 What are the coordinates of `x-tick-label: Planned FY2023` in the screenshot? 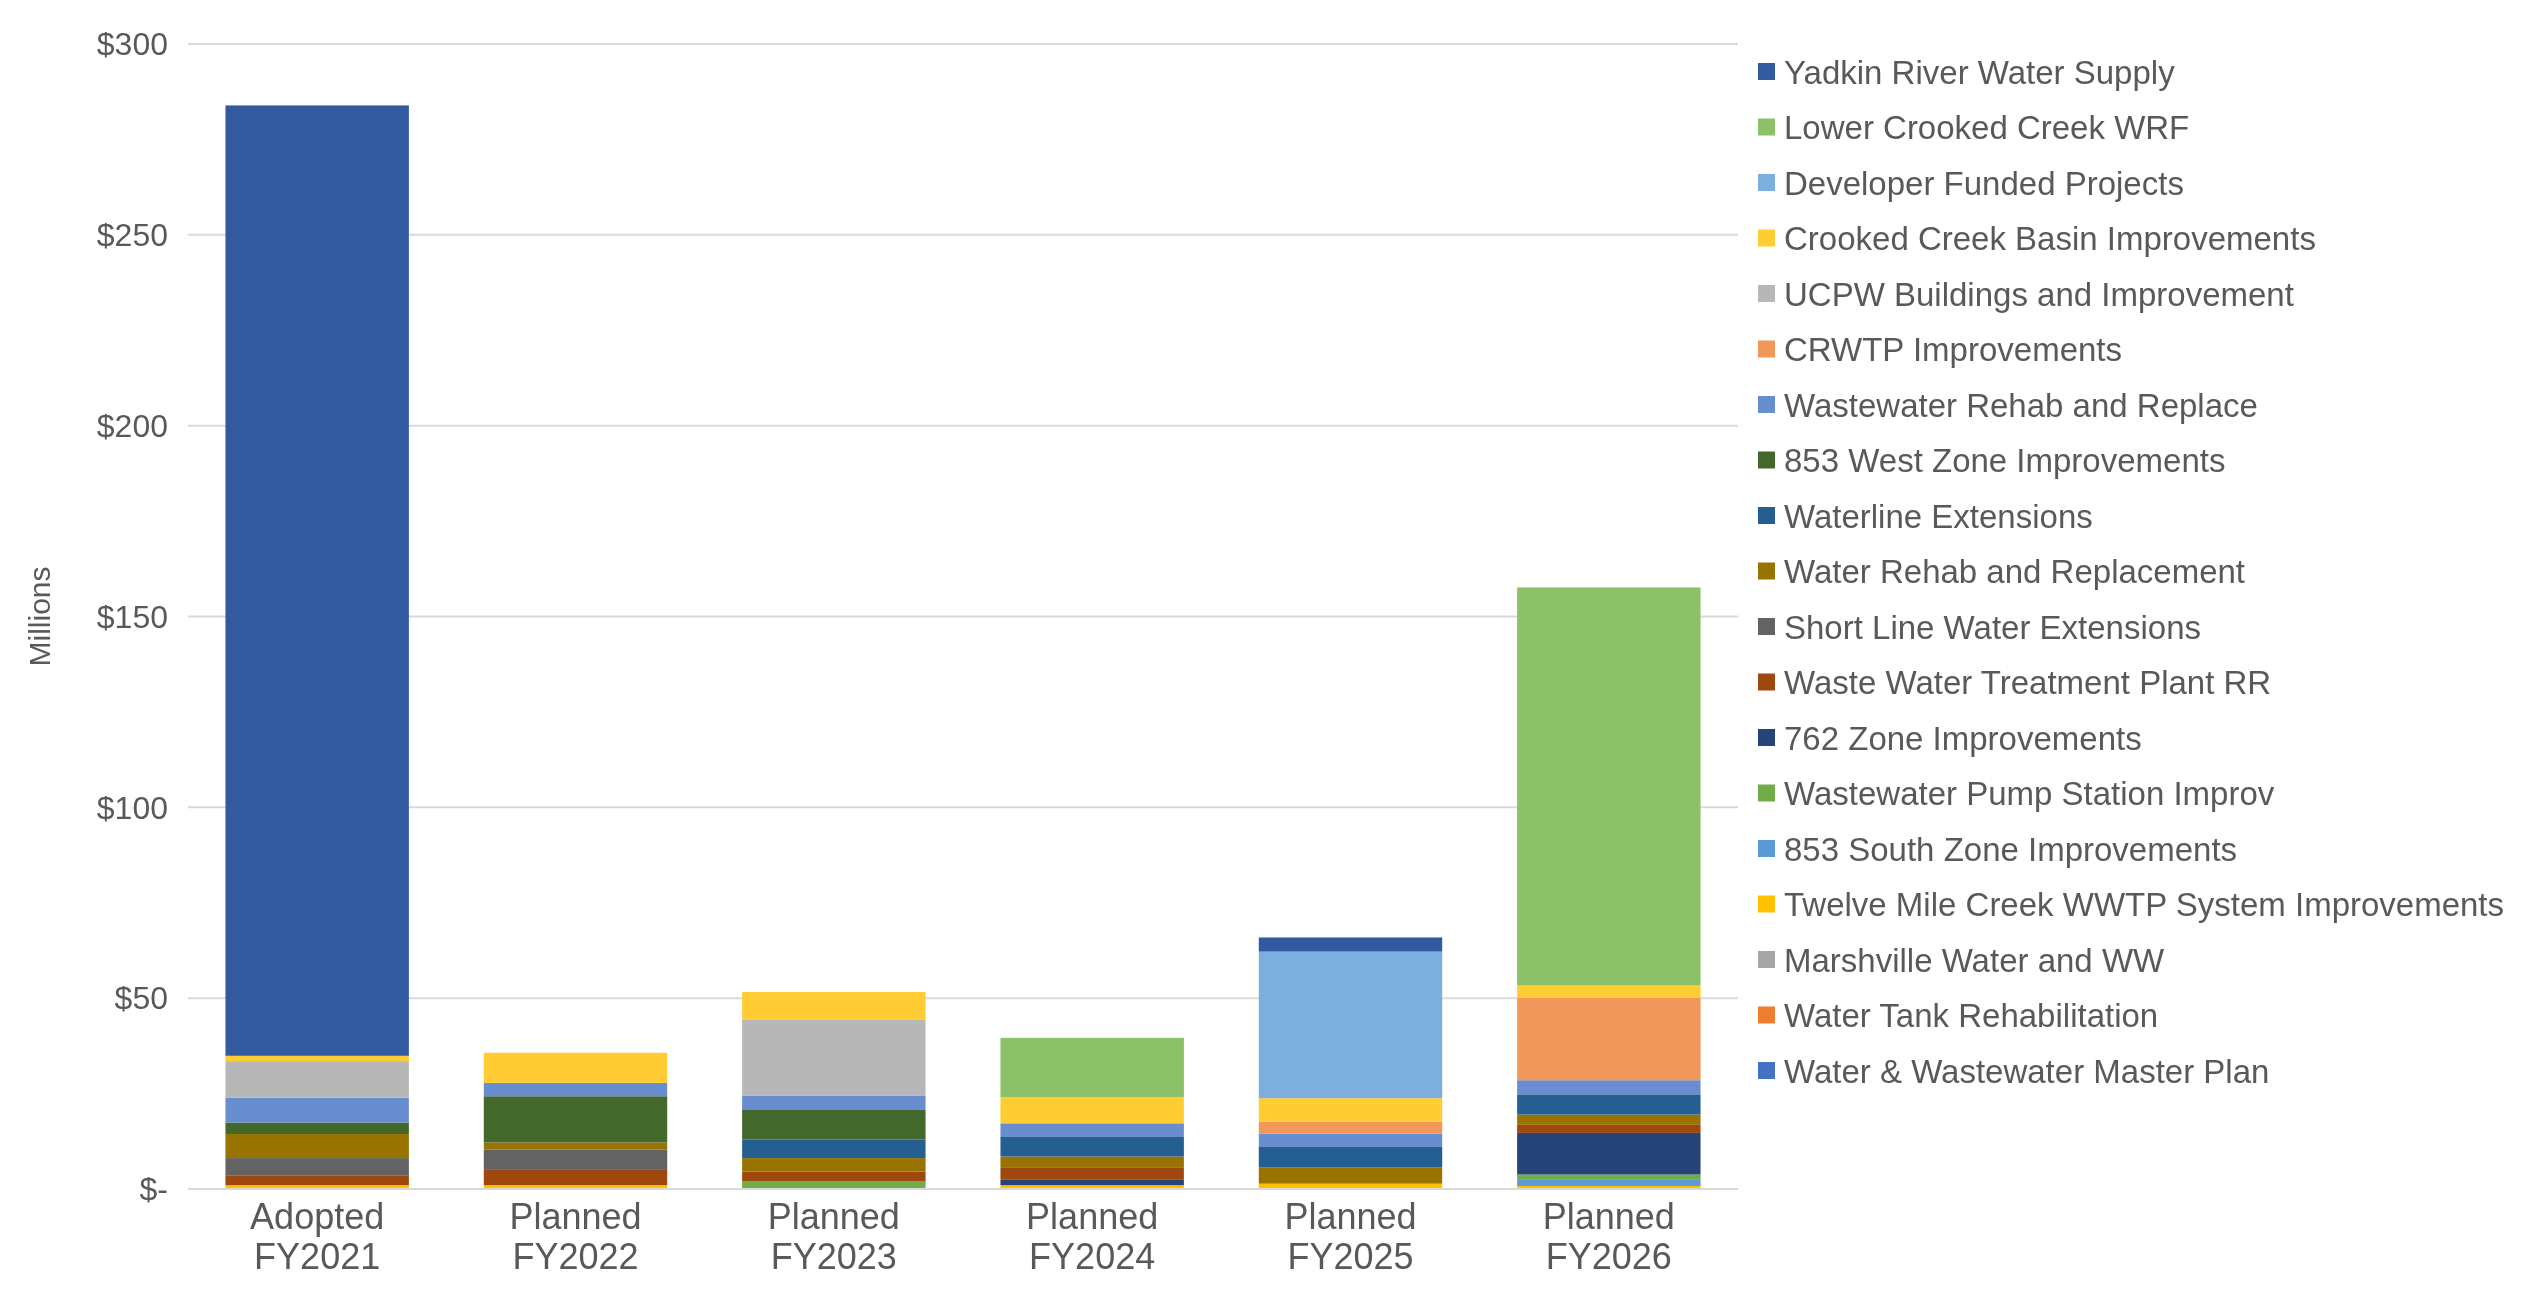 It's located at (833, 1236).